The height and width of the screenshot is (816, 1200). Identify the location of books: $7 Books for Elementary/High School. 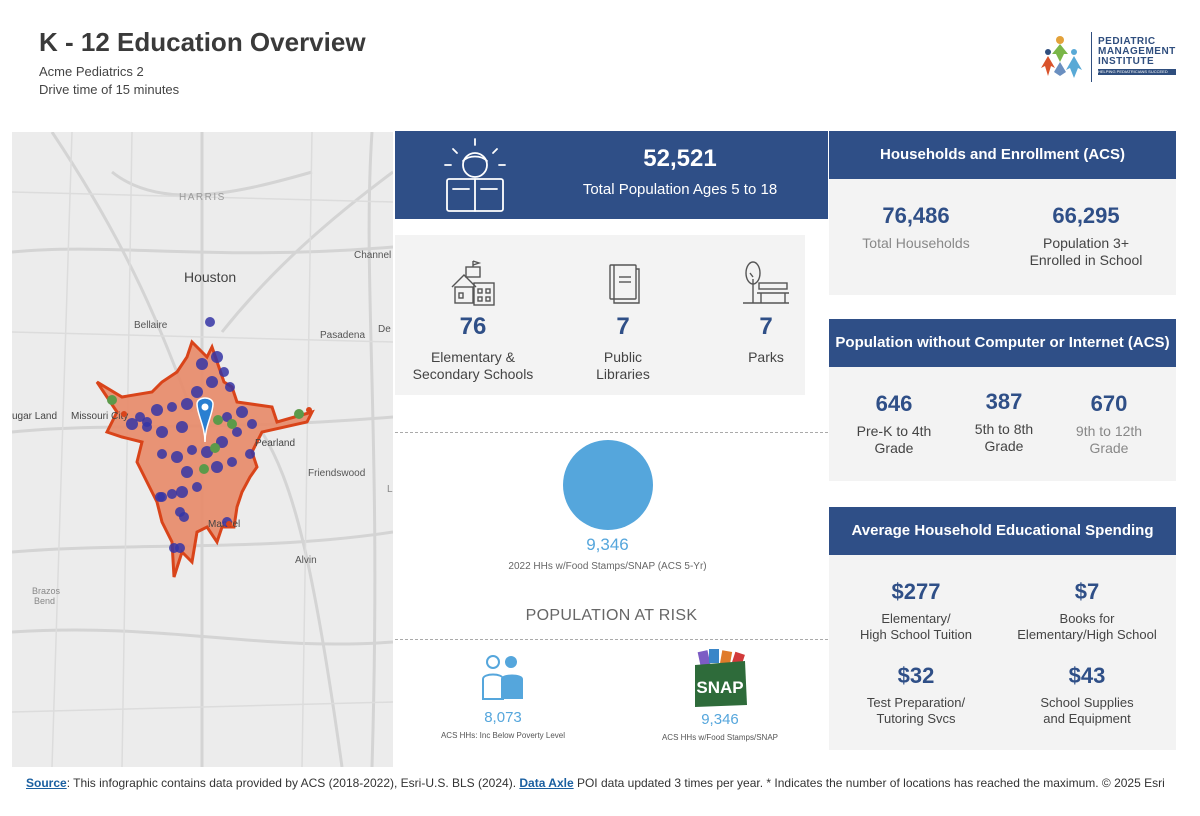
(1087, 611).